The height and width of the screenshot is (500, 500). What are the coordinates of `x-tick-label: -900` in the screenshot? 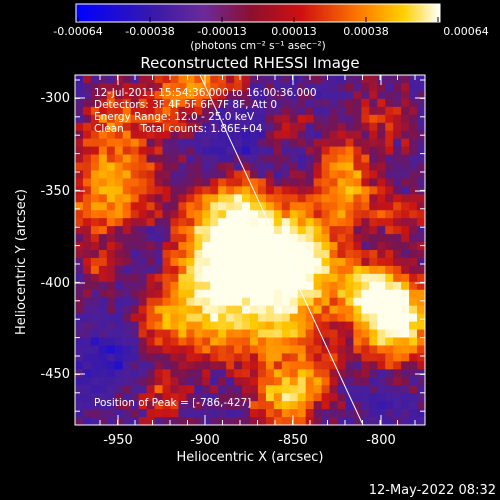 It's located at (205, 440).